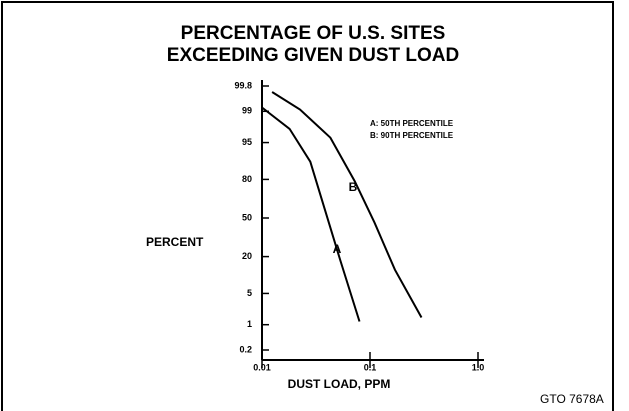  I want to click on x-tick-label: 0.01, so click(262, 367).